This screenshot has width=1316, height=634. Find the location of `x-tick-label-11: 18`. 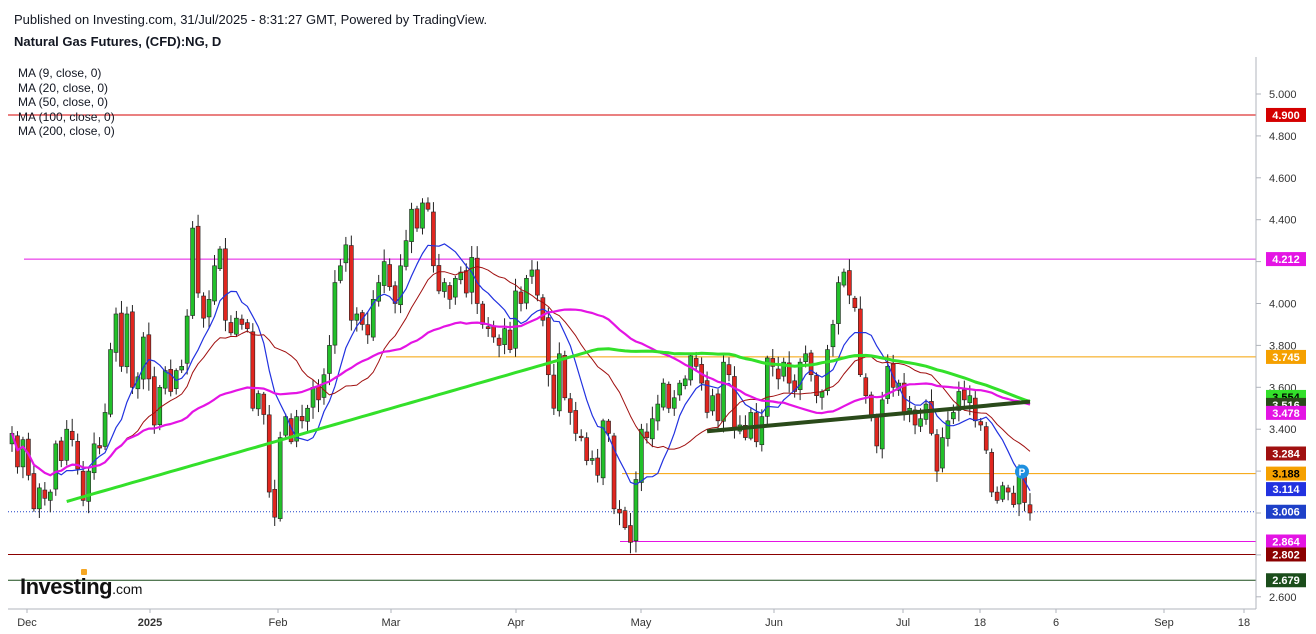

x-tick-label-11: 18 is located at coordinates (1244, 623).